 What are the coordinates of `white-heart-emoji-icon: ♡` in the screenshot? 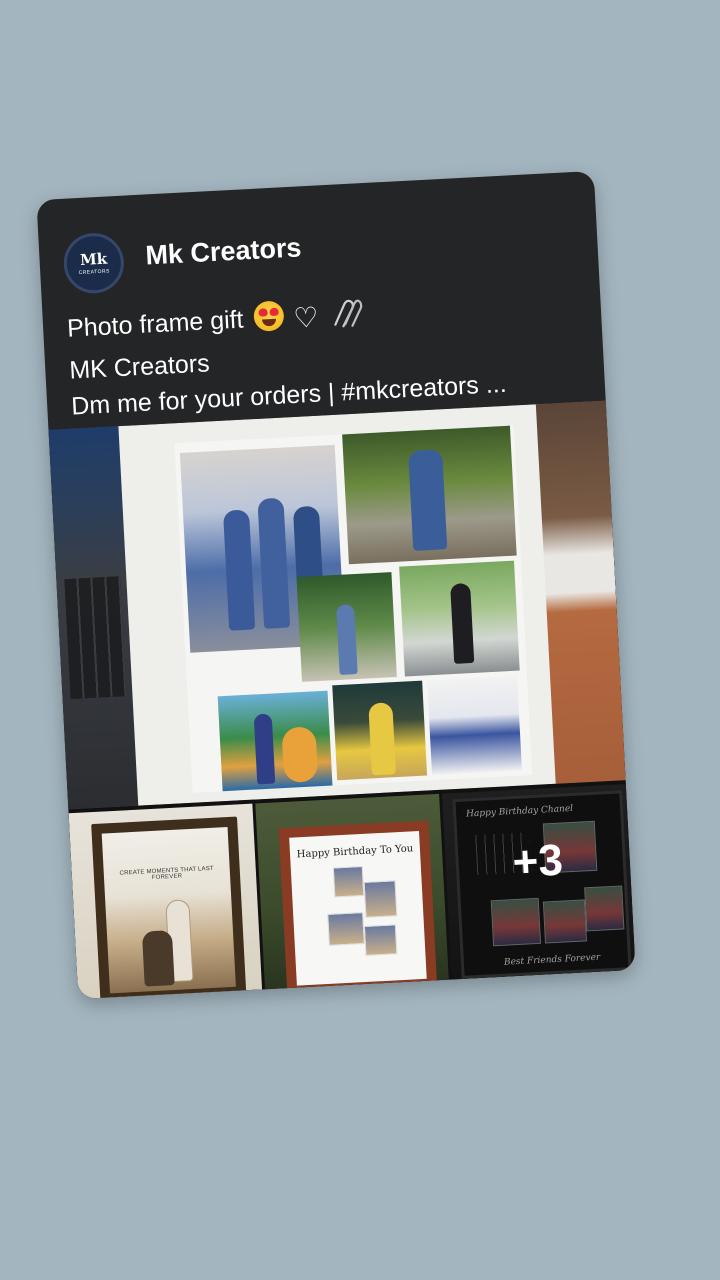 It's located at (306, 317).